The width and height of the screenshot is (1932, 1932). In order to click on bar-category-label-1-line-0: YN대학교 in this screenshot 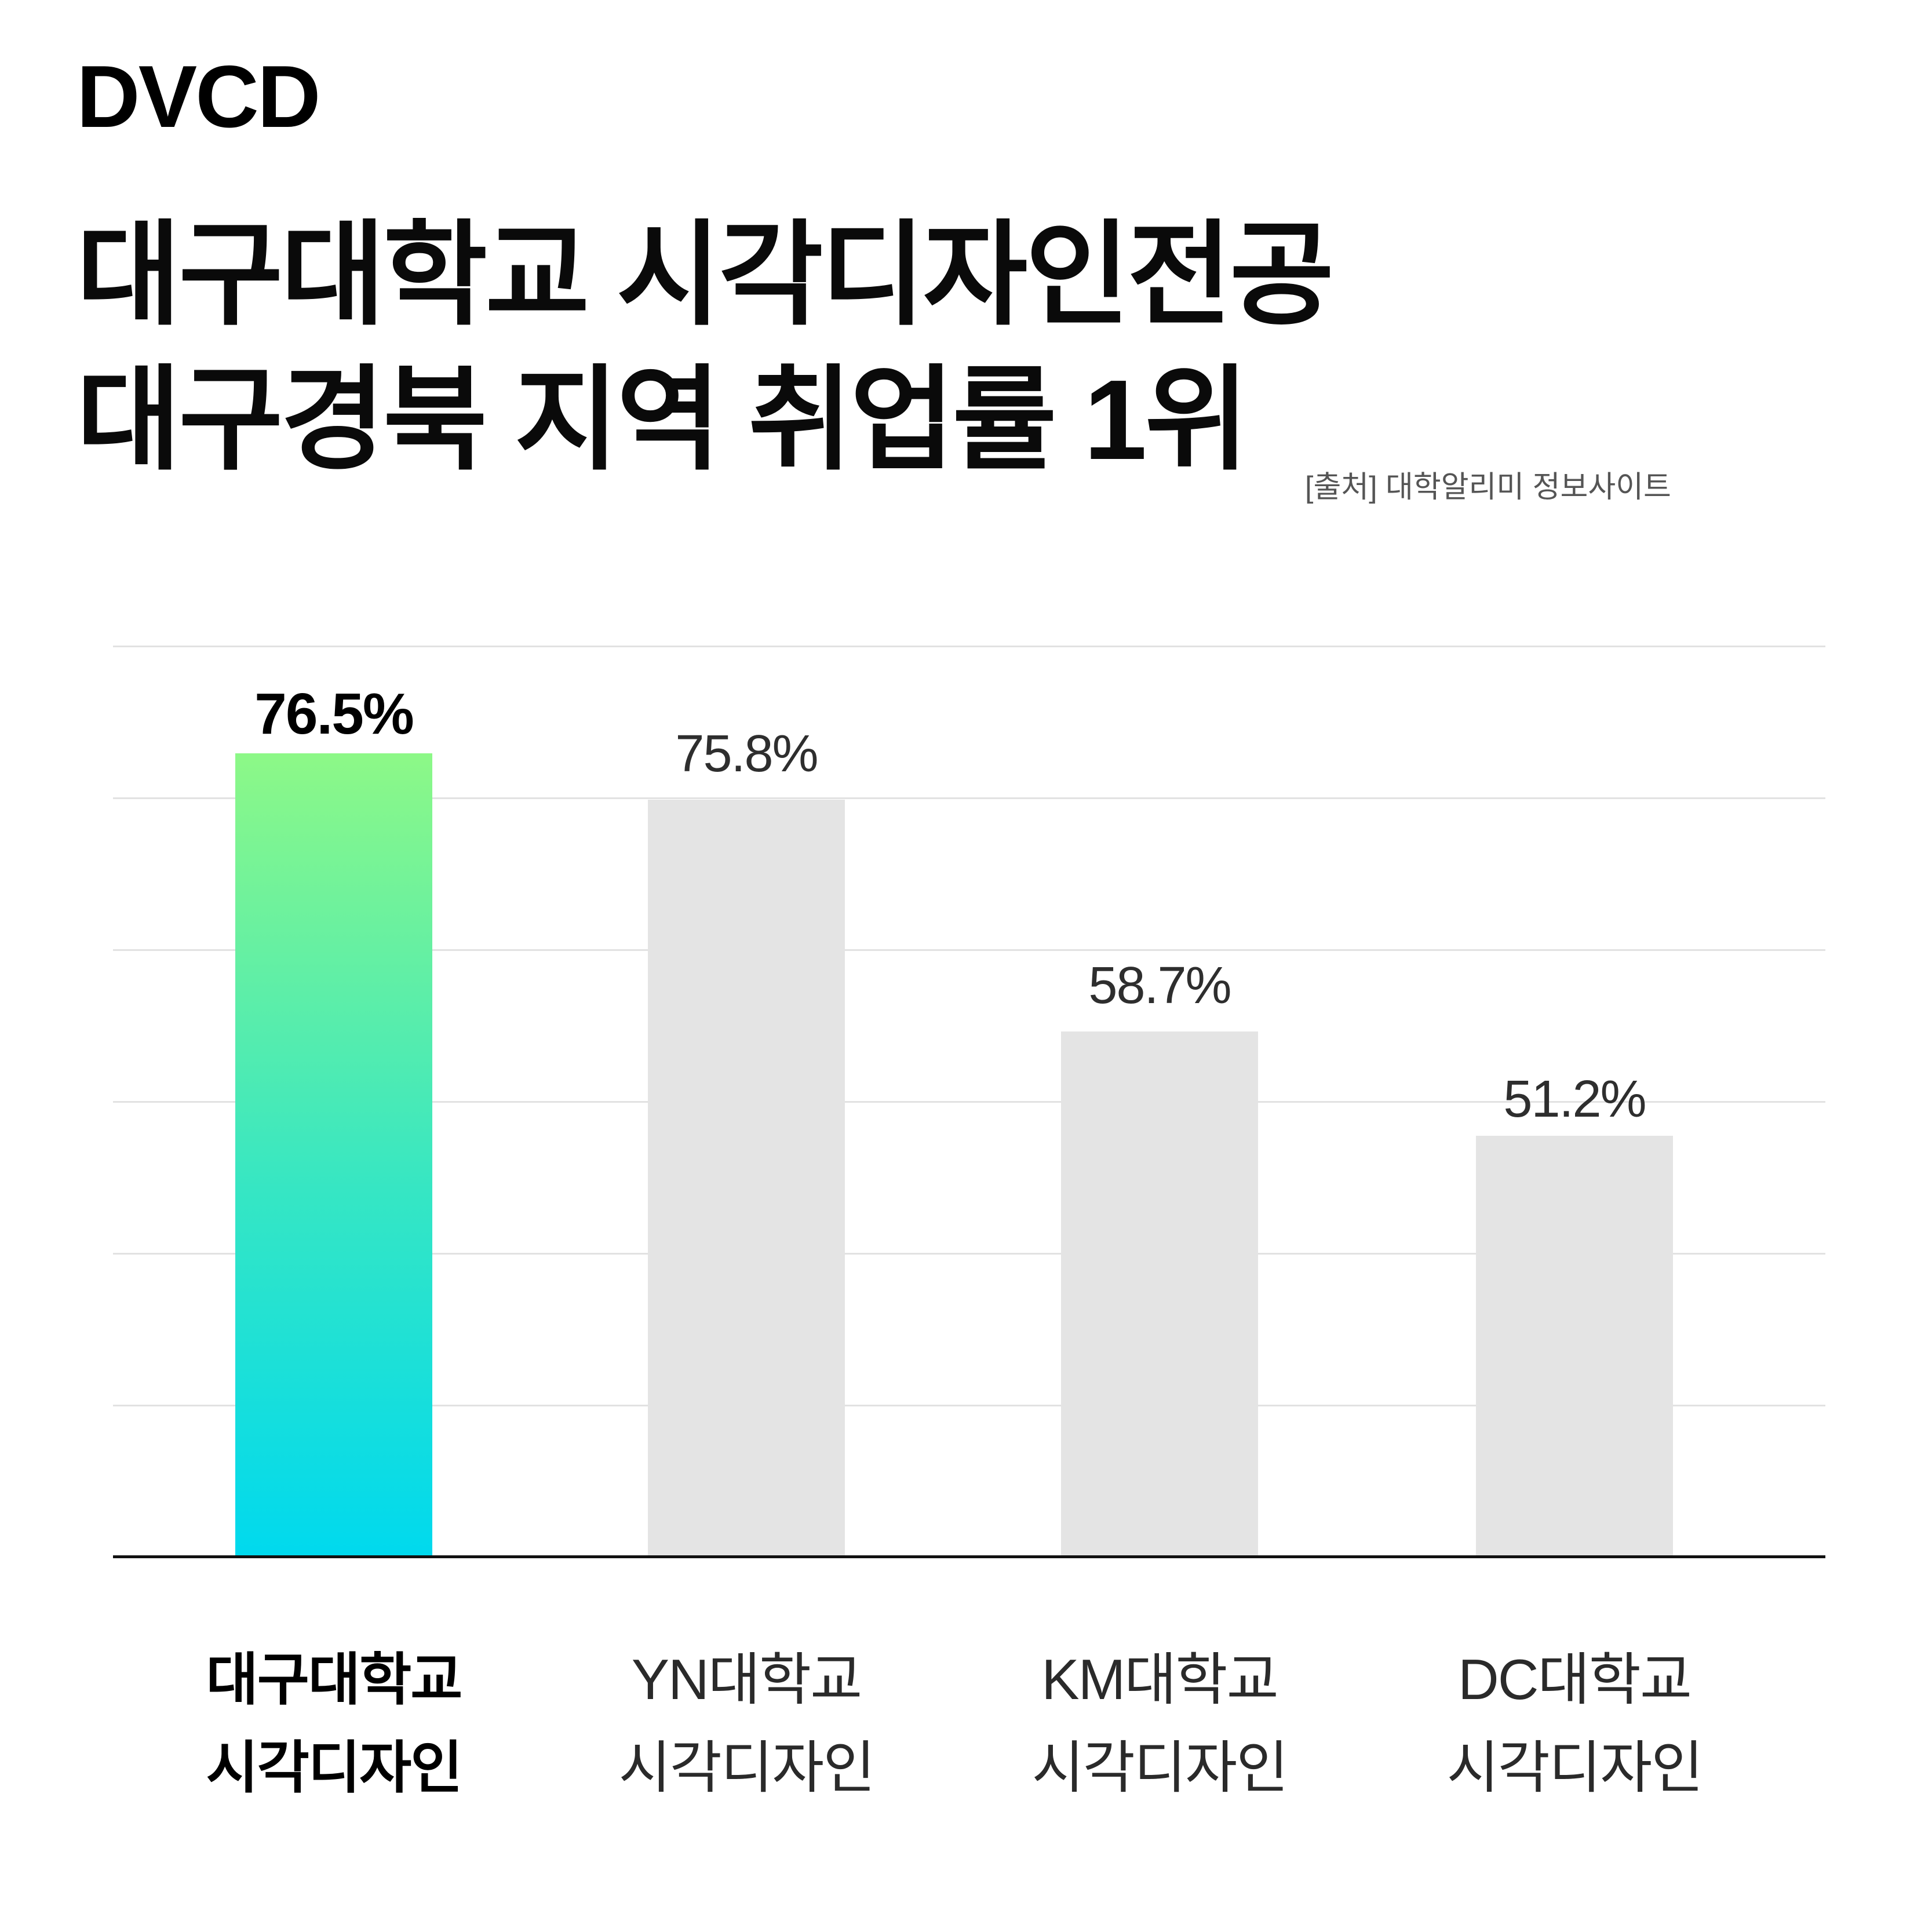, I will do `click(747, 1679)`.